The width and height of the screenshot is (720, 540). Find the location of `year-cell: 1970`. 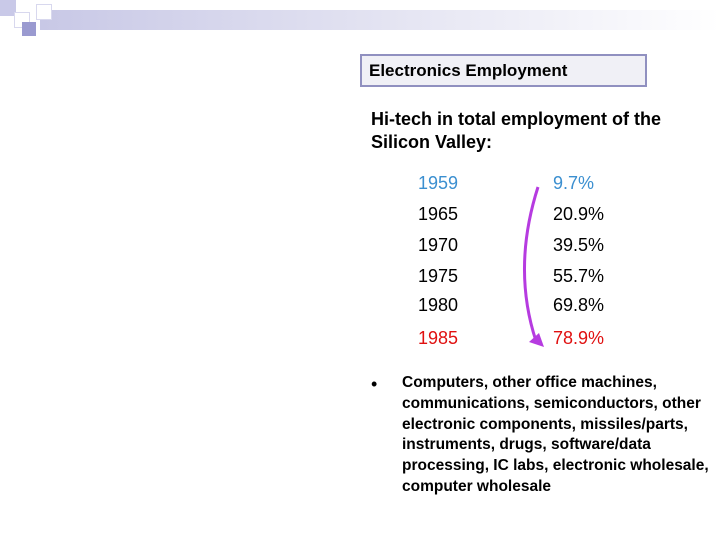

year-cell: 1970 is located at coordinates (438, 245).